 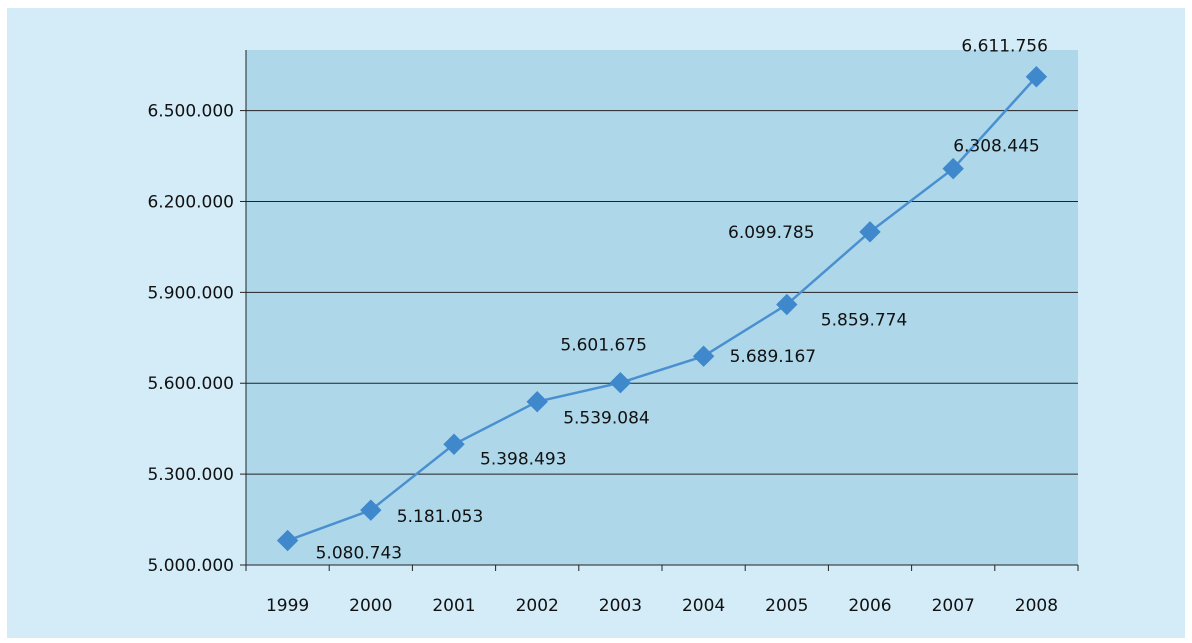 I want to click on data-label: 5.181.053, so click(x=440, y=517).